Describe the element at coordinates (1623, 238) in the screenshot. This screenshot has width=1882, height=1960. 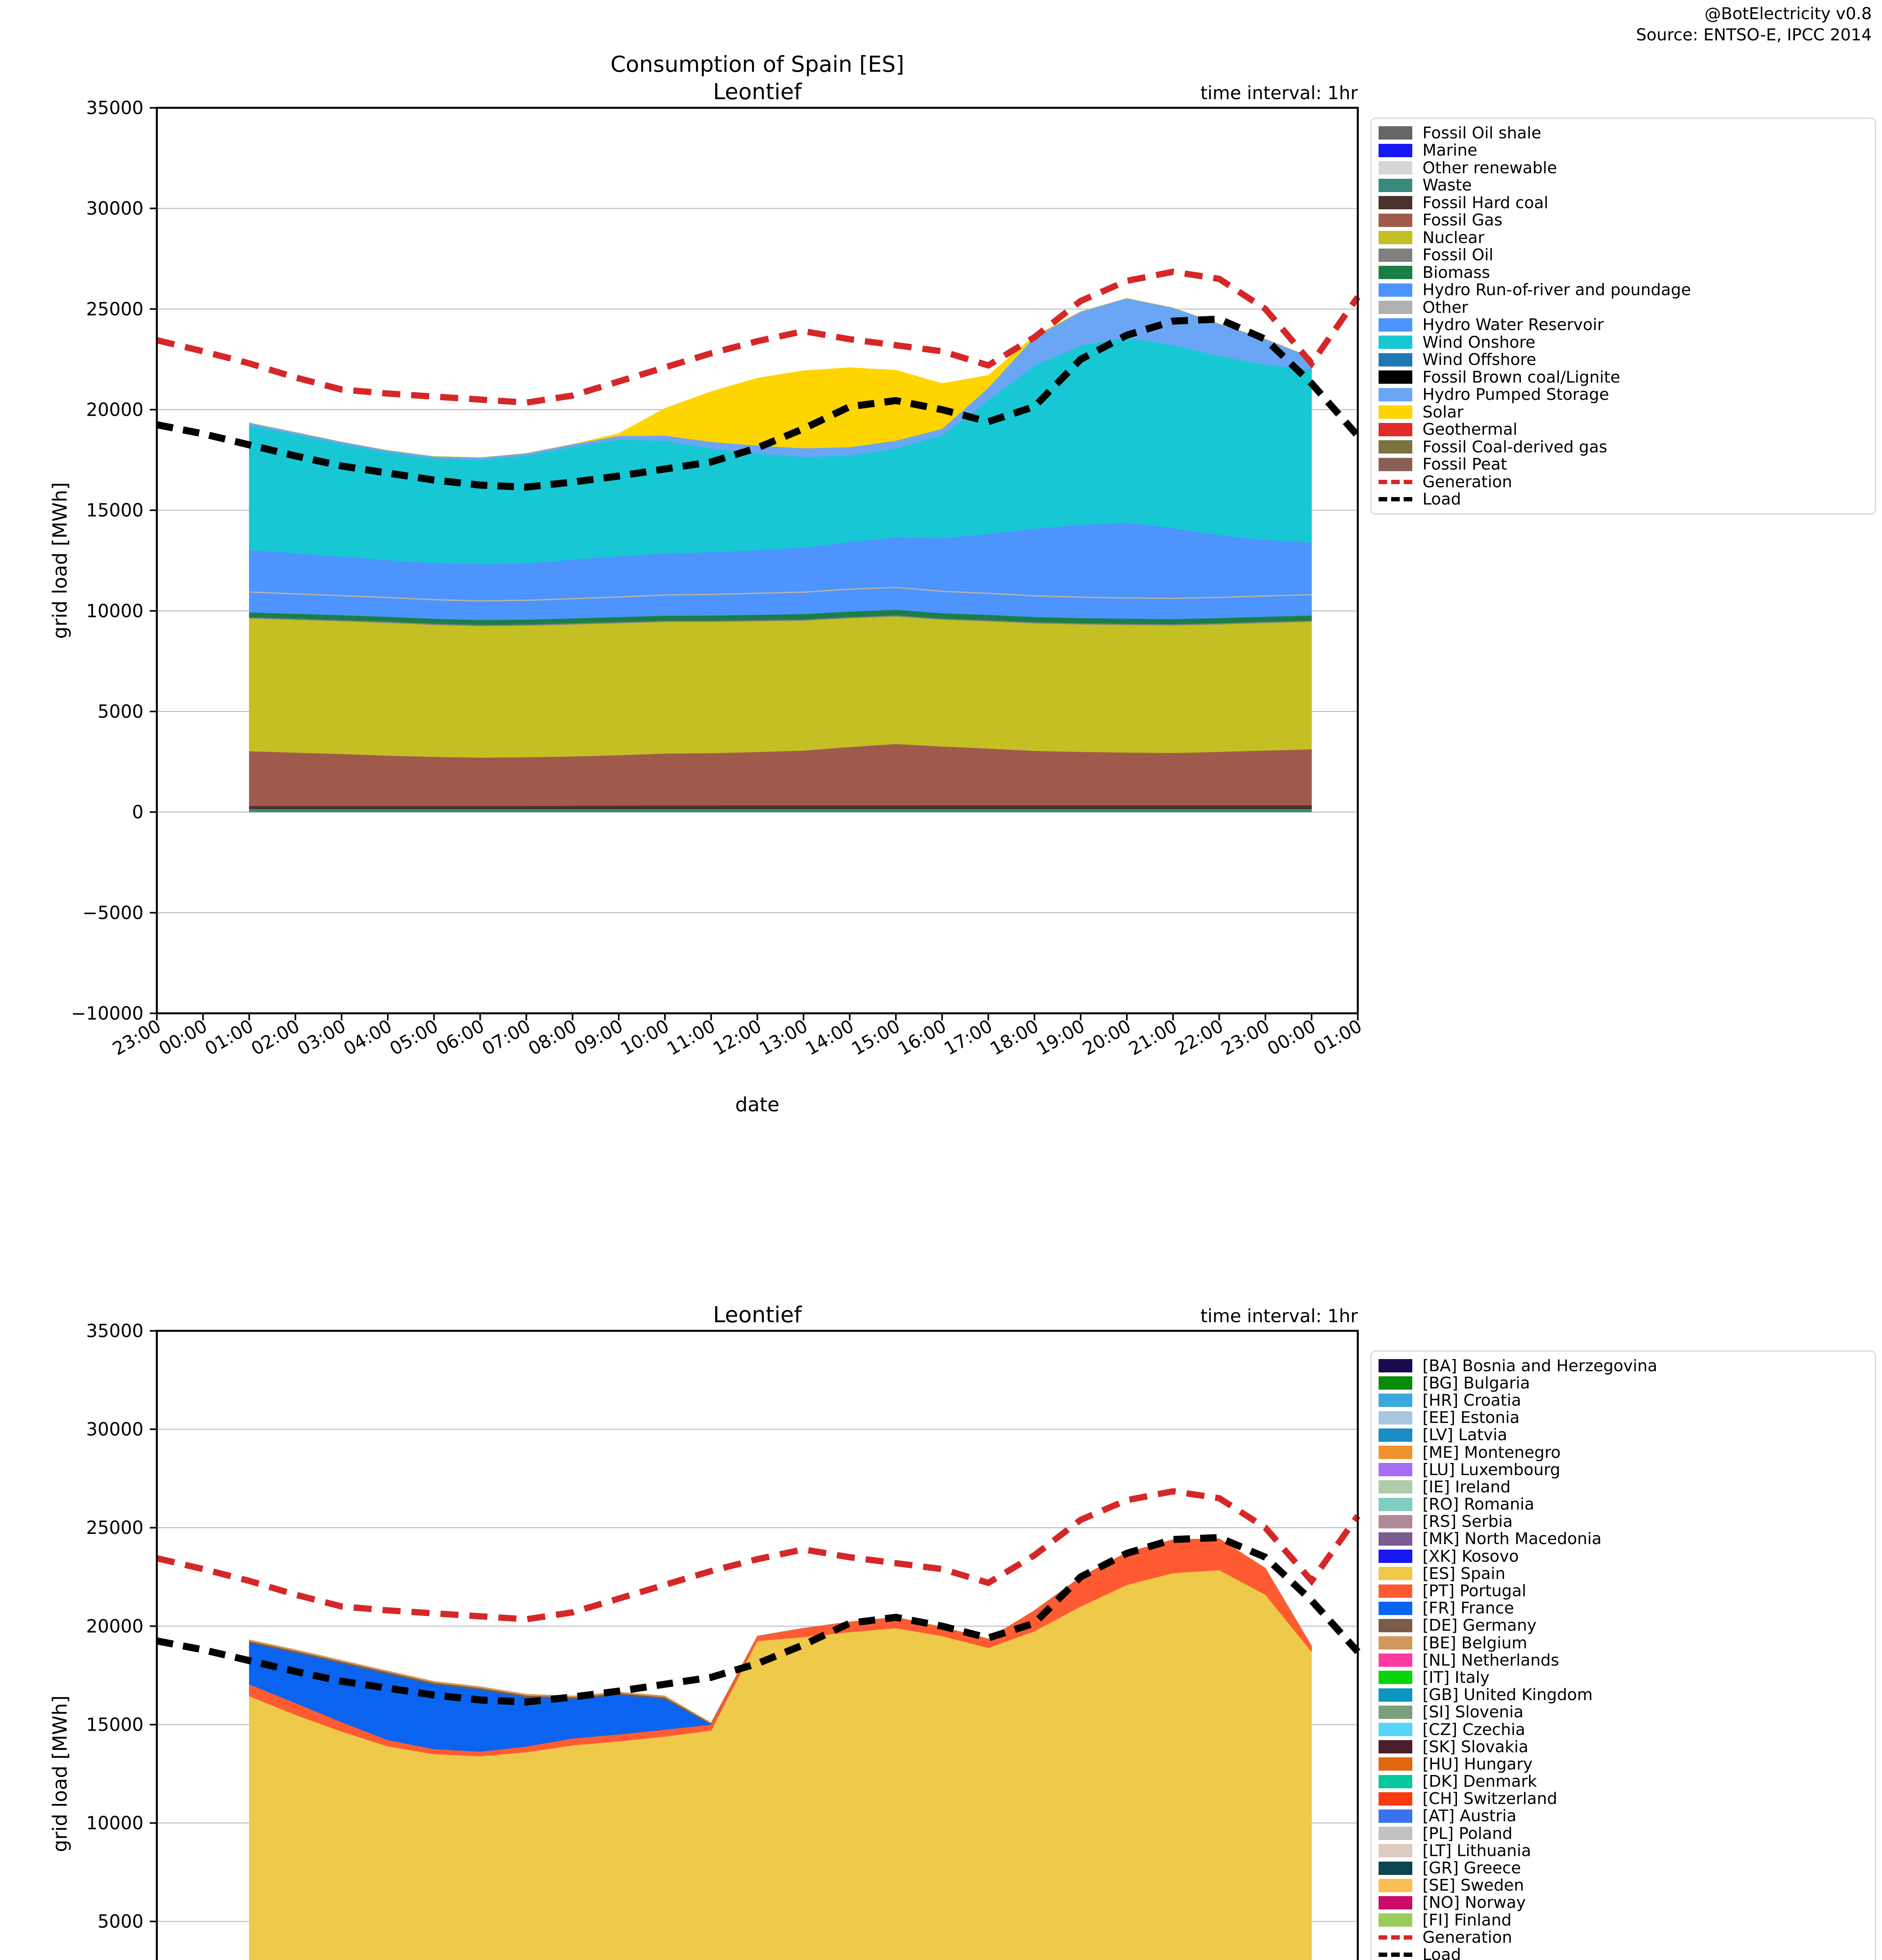
I see `legend-item: Nuclear` at that location.